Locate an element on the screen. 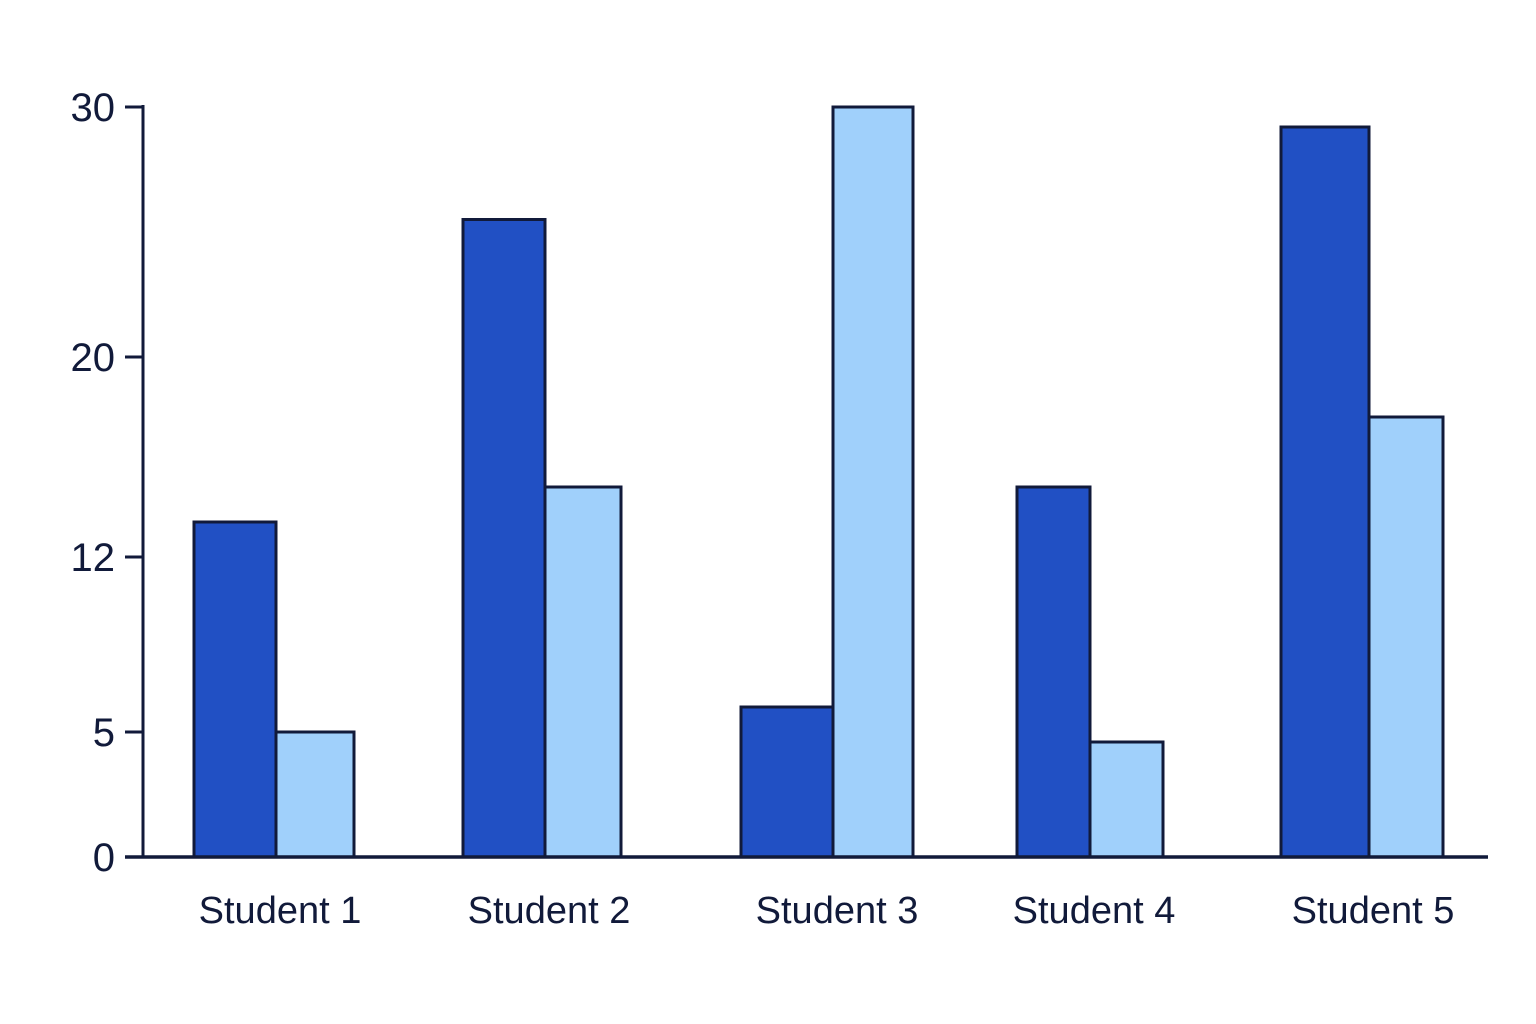 The image size is (1536, 1024). y-axis: 0 5 12 20 30 is located at coordinates (108, 483).